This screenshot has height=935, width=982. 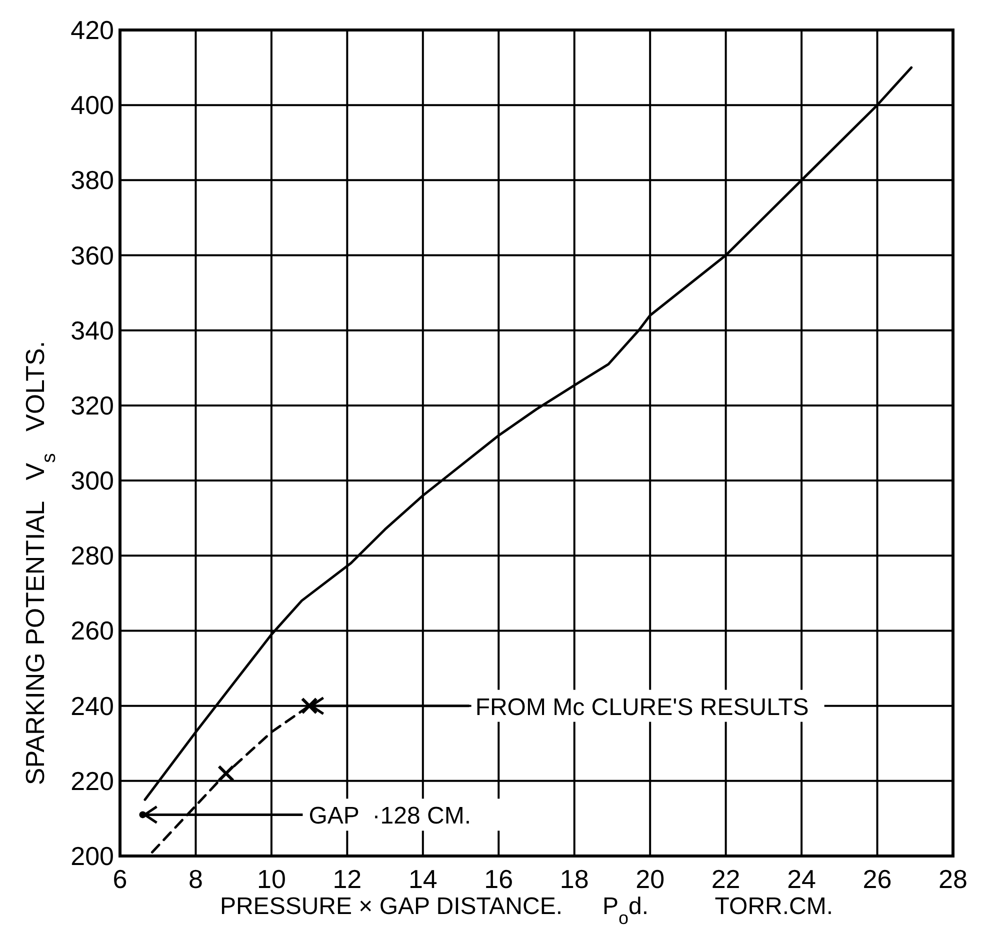 I want to click on x-tick-label: 14, so click(x=423, y=879).